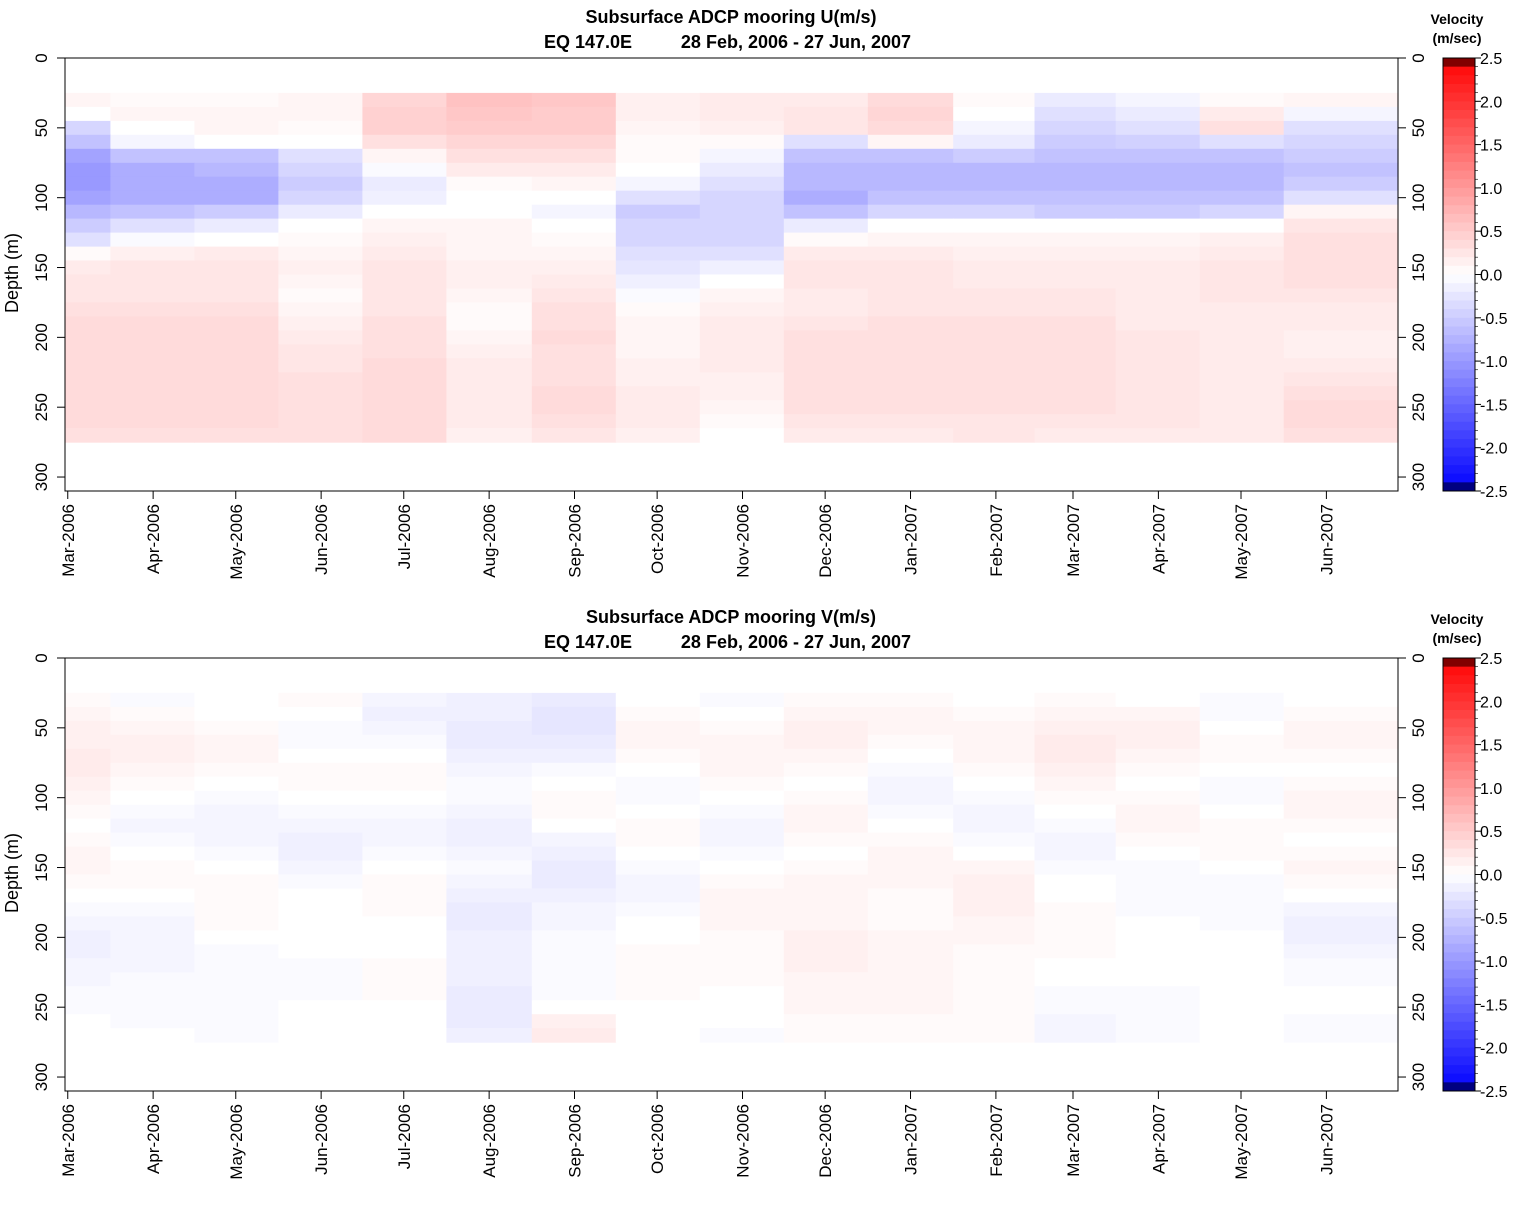 The width and height of the screenshot is (1527, 1205). I want to click on x-tick-label: Mar-2006, so click(68, 540).